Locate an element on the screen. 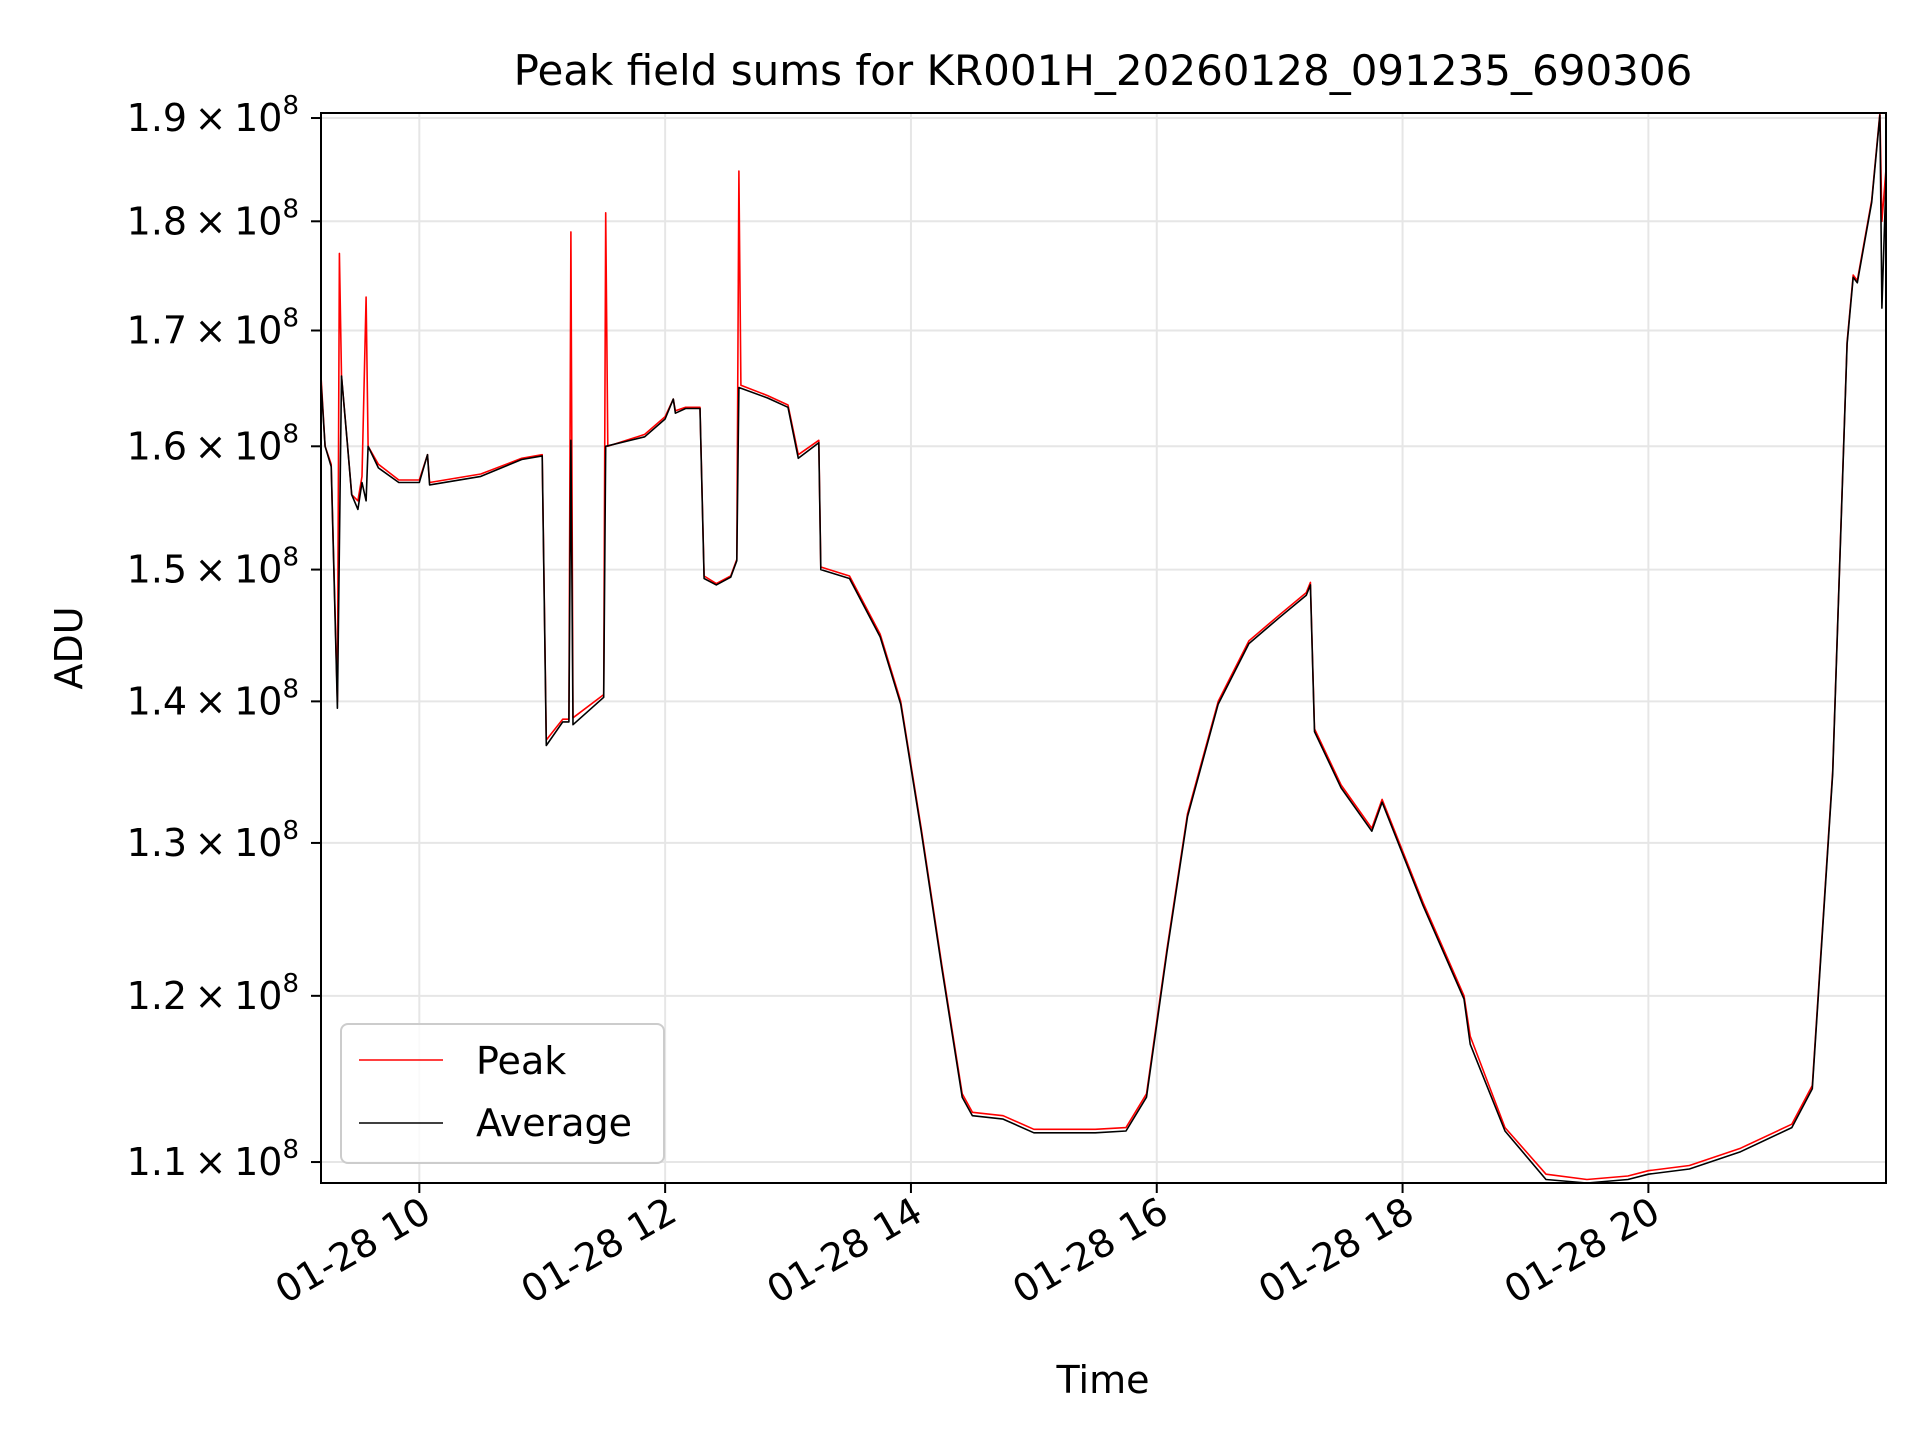 The width and height of the screenshot is (1920, 1440). legend: Peak Average is located at coordinates (502, 1093).